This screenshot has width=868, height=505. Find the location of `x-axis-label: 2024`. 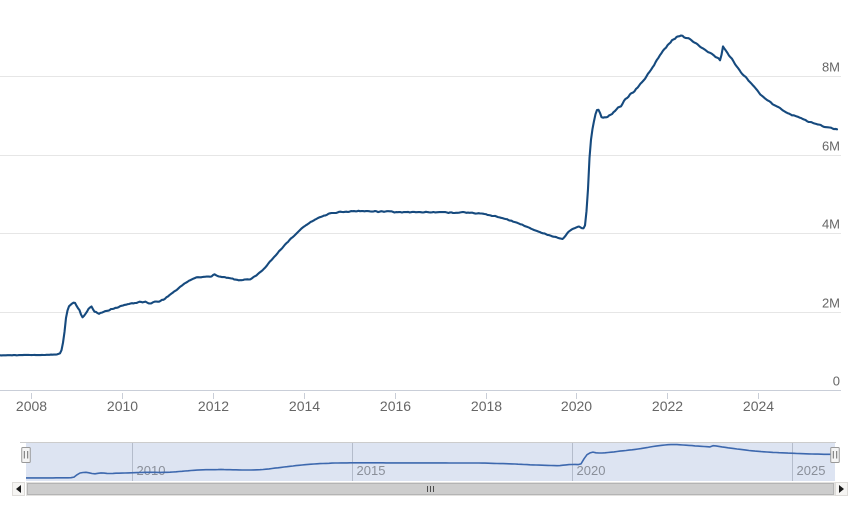

x-axis-label: 2024 is located at coordinates (758, 406).